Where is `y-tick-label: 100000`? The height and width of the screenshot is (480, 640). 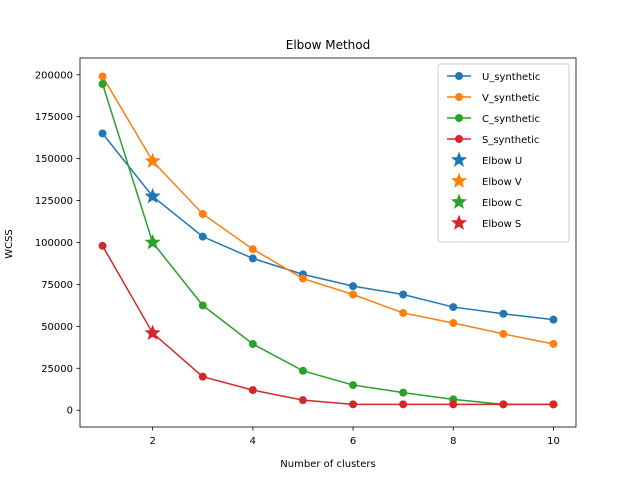
y-tick-label: 100000 is located at coordinates (54, 243).